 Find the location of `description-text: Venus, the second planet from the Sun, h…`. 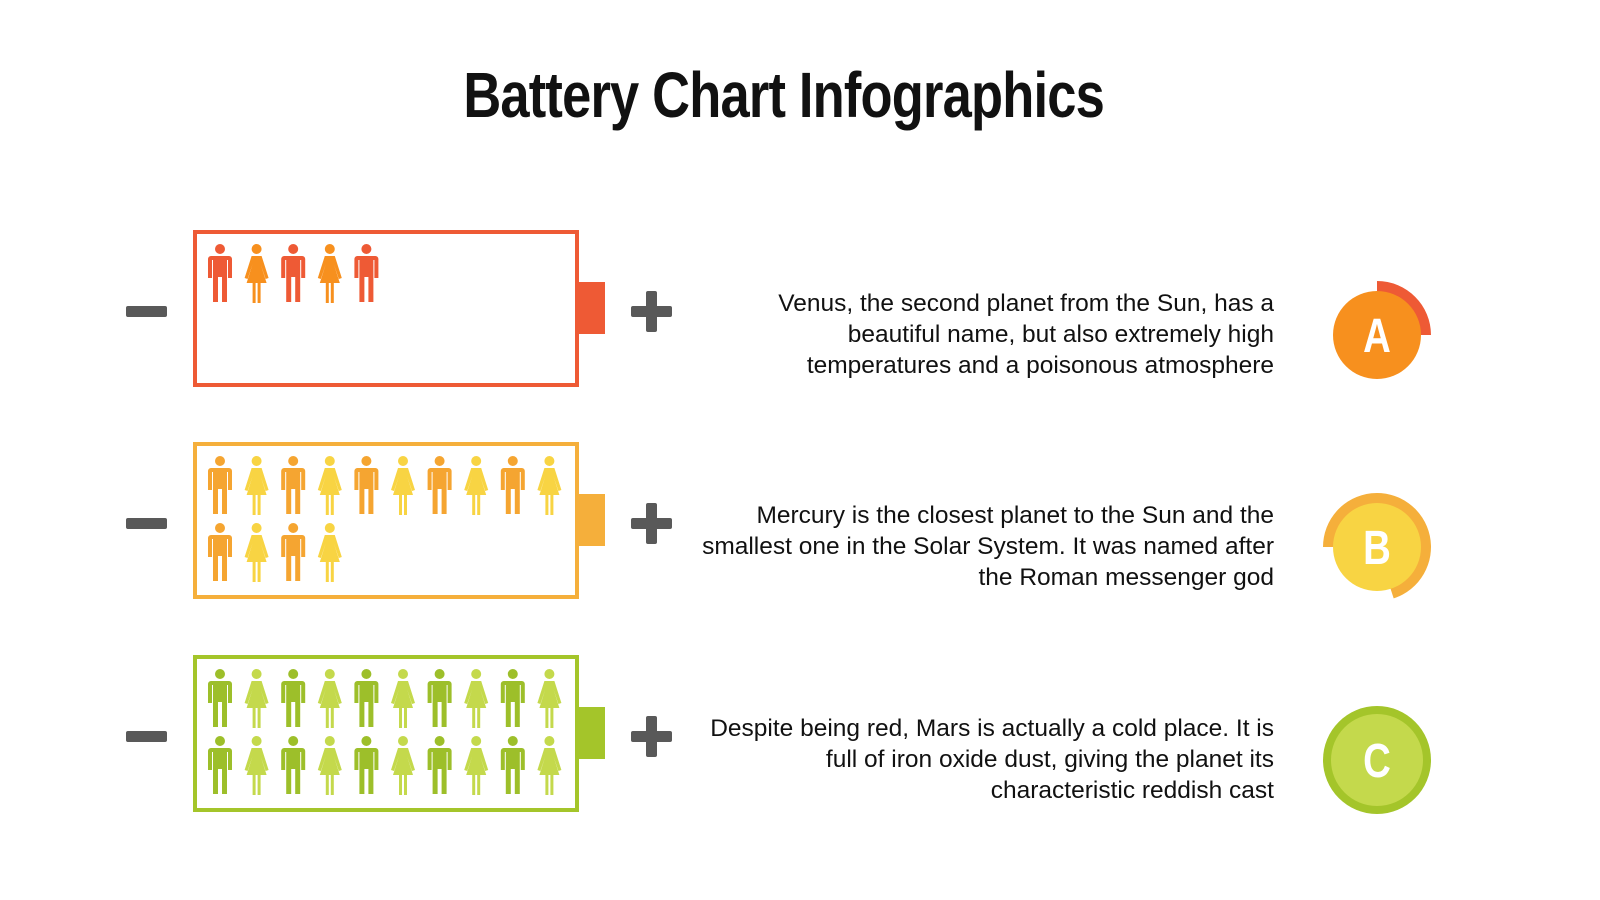

description-text: Venus, the second planet from the Sun, h… is located at coordinates (1026, 334).